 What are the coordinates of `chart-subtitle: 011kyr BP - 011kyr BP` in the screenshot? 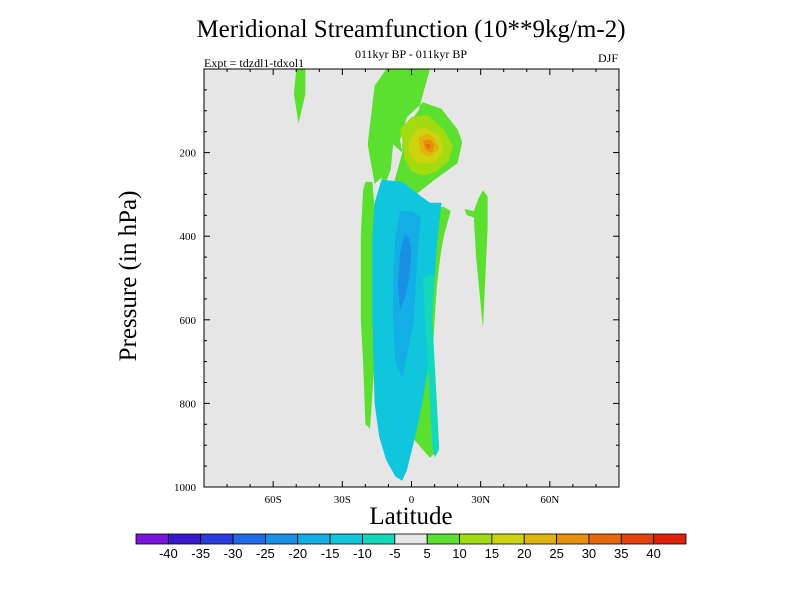 It's located at (410, 54).